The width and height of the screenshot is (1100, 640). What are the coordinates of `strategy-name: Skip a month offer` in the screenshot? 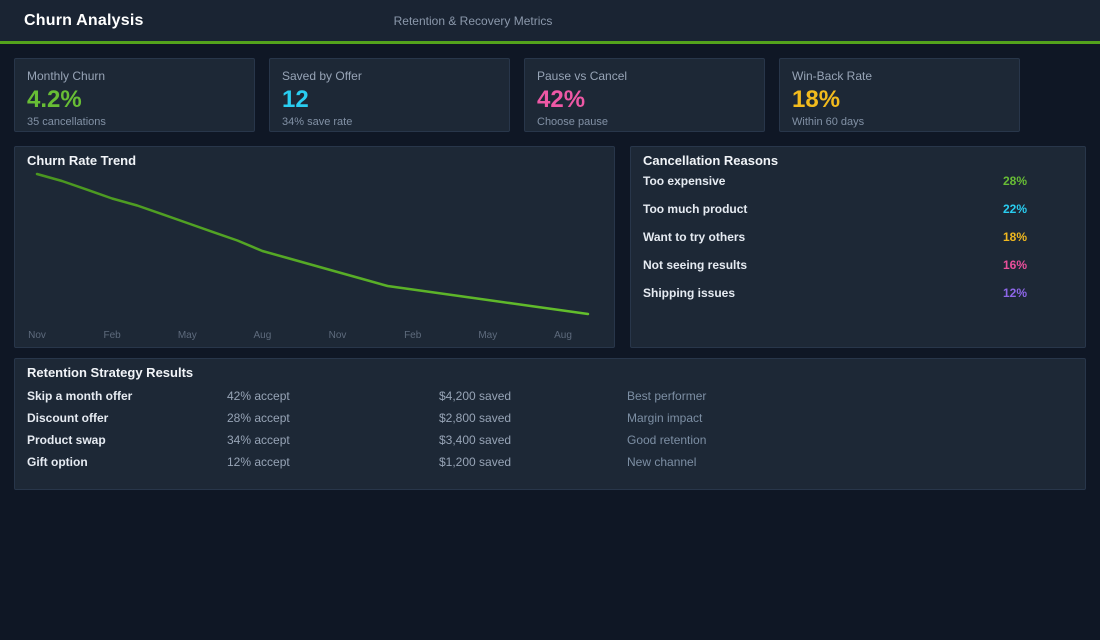 It's located at (80, 396).